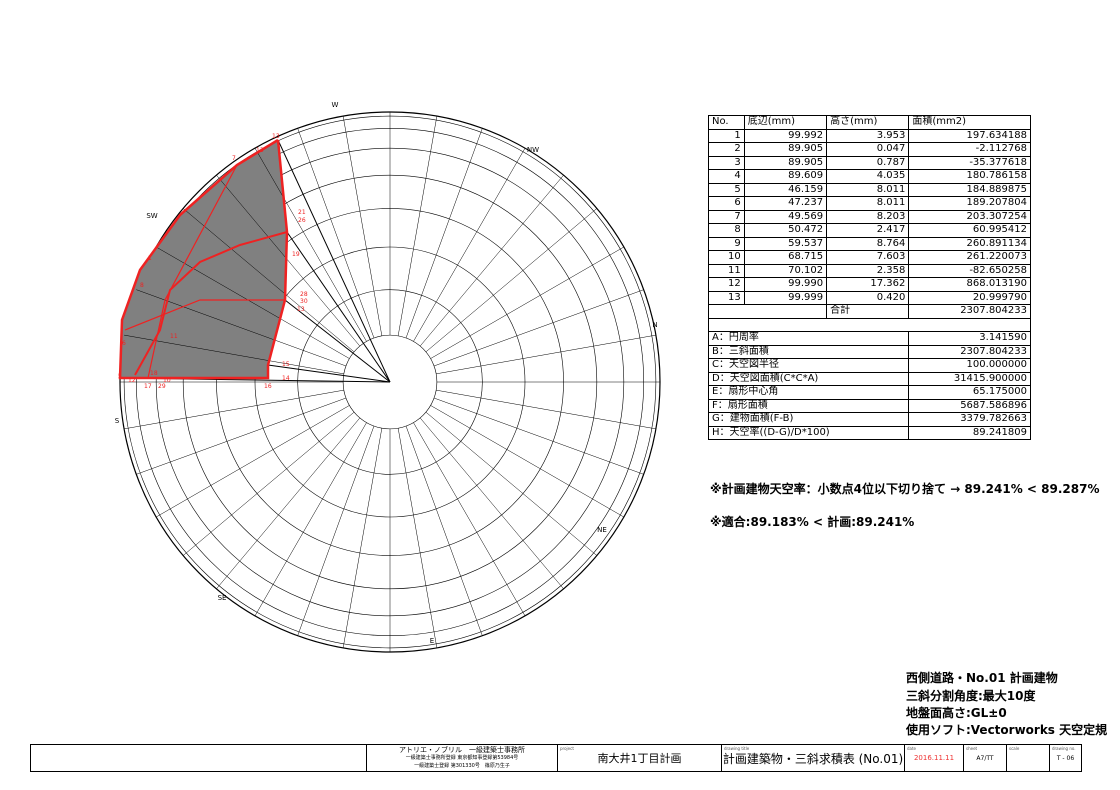 This screenshot has height=790, width=1120. What do you see at coordinates (142, 285) in the screenshot?
I see `point-label: 8` at bounding box center [142, 285].